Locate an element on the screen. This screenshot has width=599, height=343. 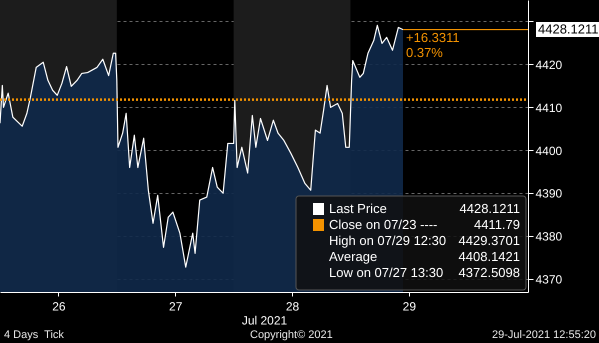
annotation: Low on 07/27 13:30 is located at coordinates (386, 272).